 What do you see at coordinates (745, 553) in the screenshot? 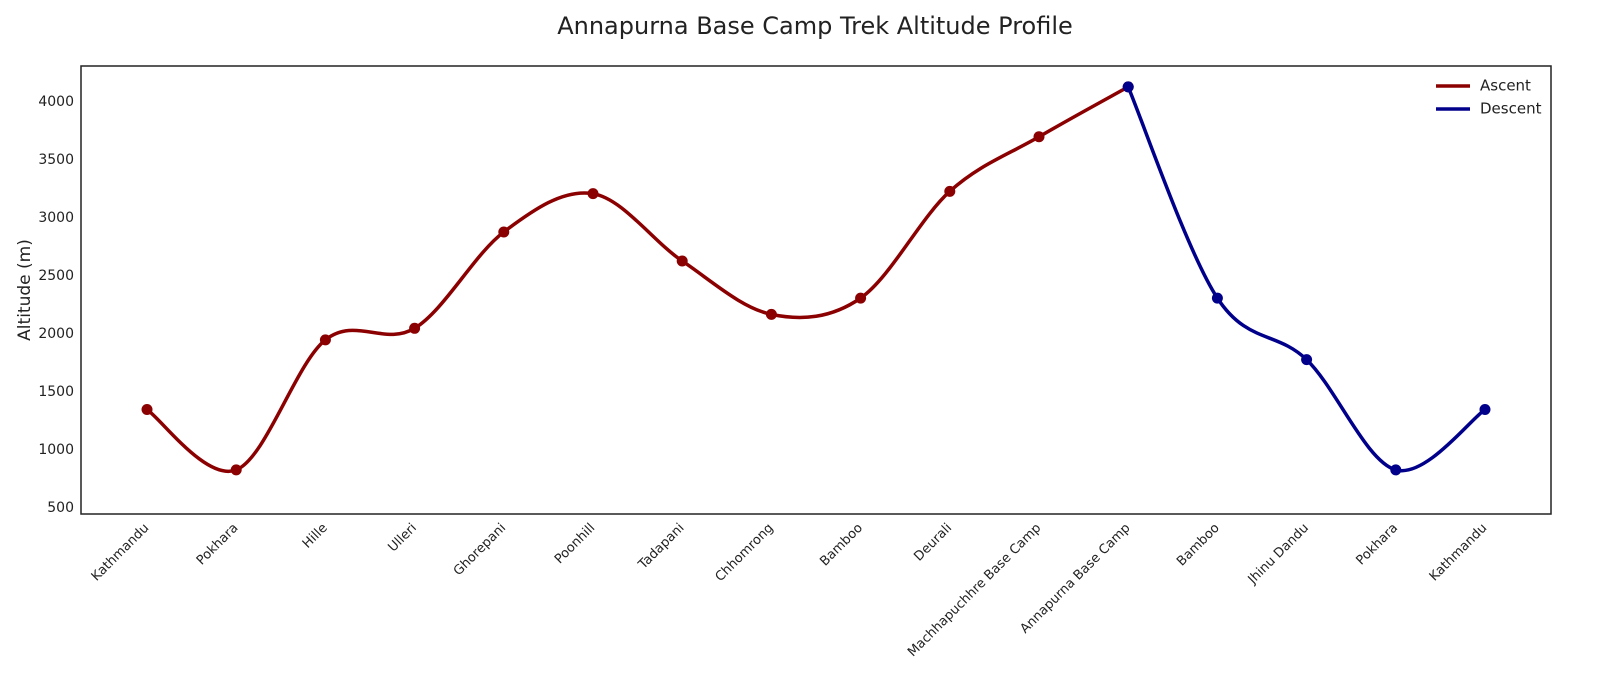
I see `x-tick-label: Chhomrong` at bounding box center [745, 553].